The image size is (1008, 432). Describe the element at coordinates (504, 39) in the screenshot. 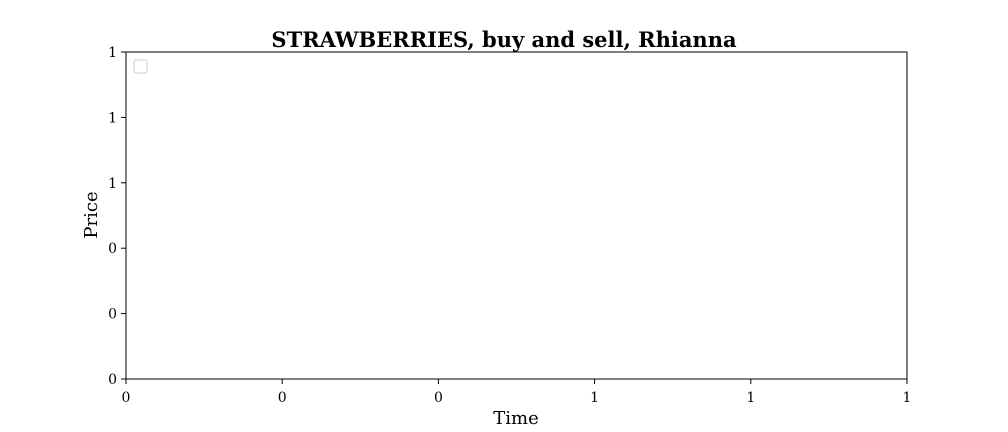

I see `chart-title: STRAWBERRIES, buy and sell, Rhianna` at that location.